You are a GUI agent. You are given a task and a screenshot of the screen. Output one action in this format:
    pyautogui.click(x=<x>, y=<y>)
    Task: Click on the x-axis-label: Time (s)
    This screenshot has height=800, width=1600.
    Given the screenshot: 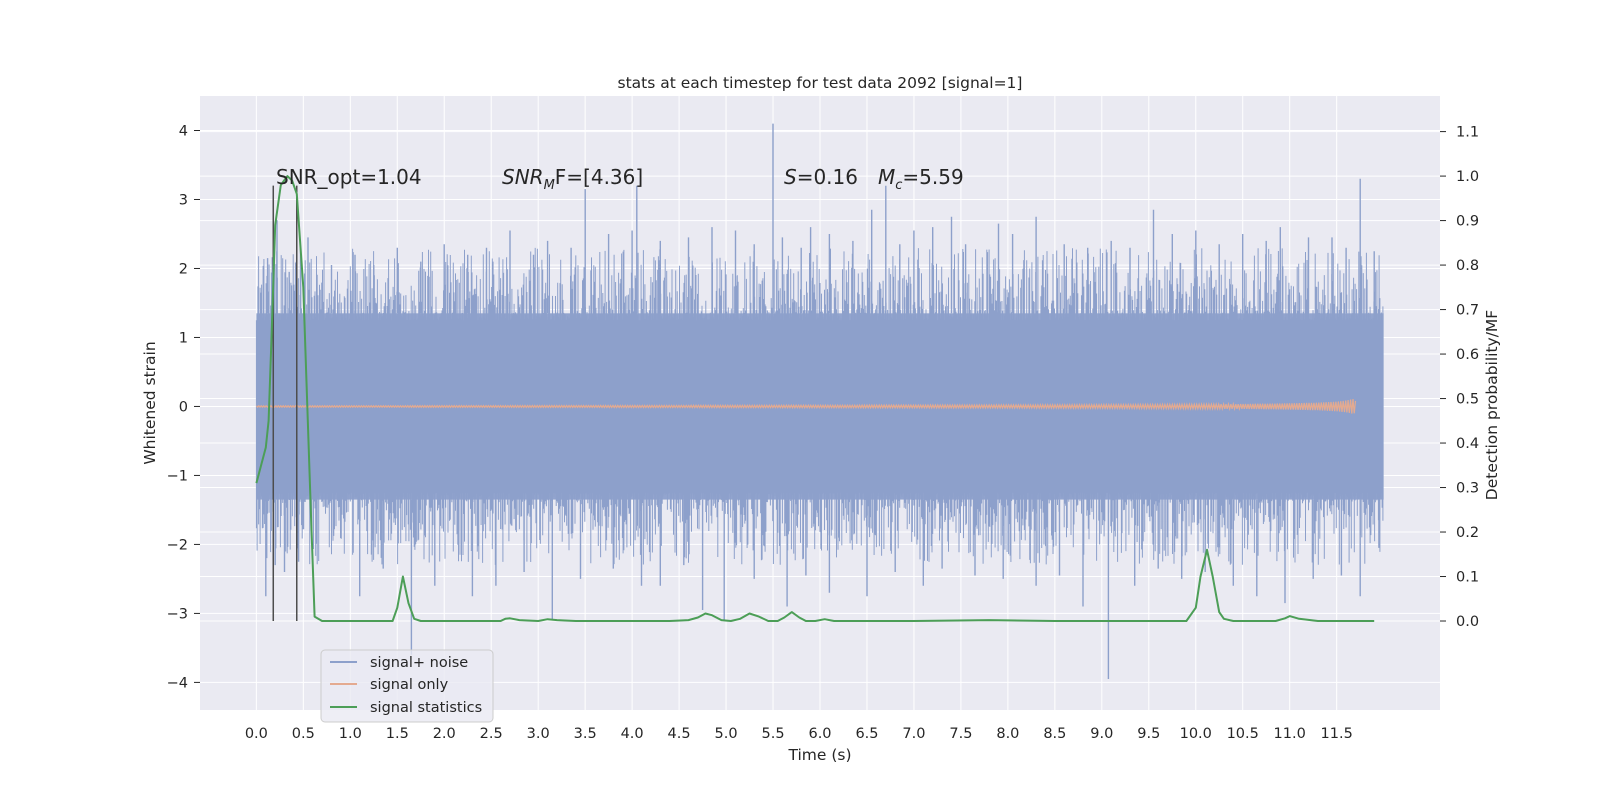 What is the action you would take?
    pyautogui.click(x=819, y=755)
    